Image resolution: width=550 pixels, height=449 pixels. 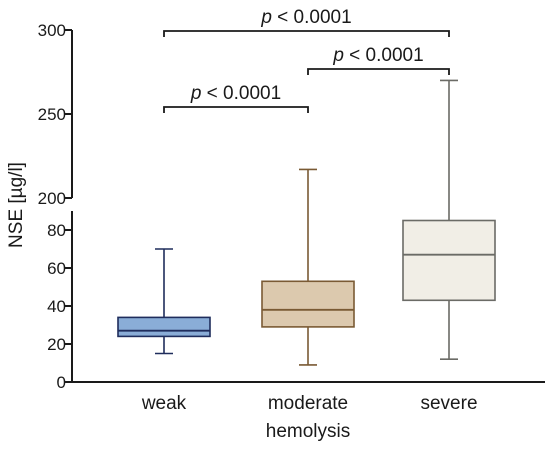 I want to click on comparison-moderate-severe: p < 0.0001, so click(x=378, y=60).